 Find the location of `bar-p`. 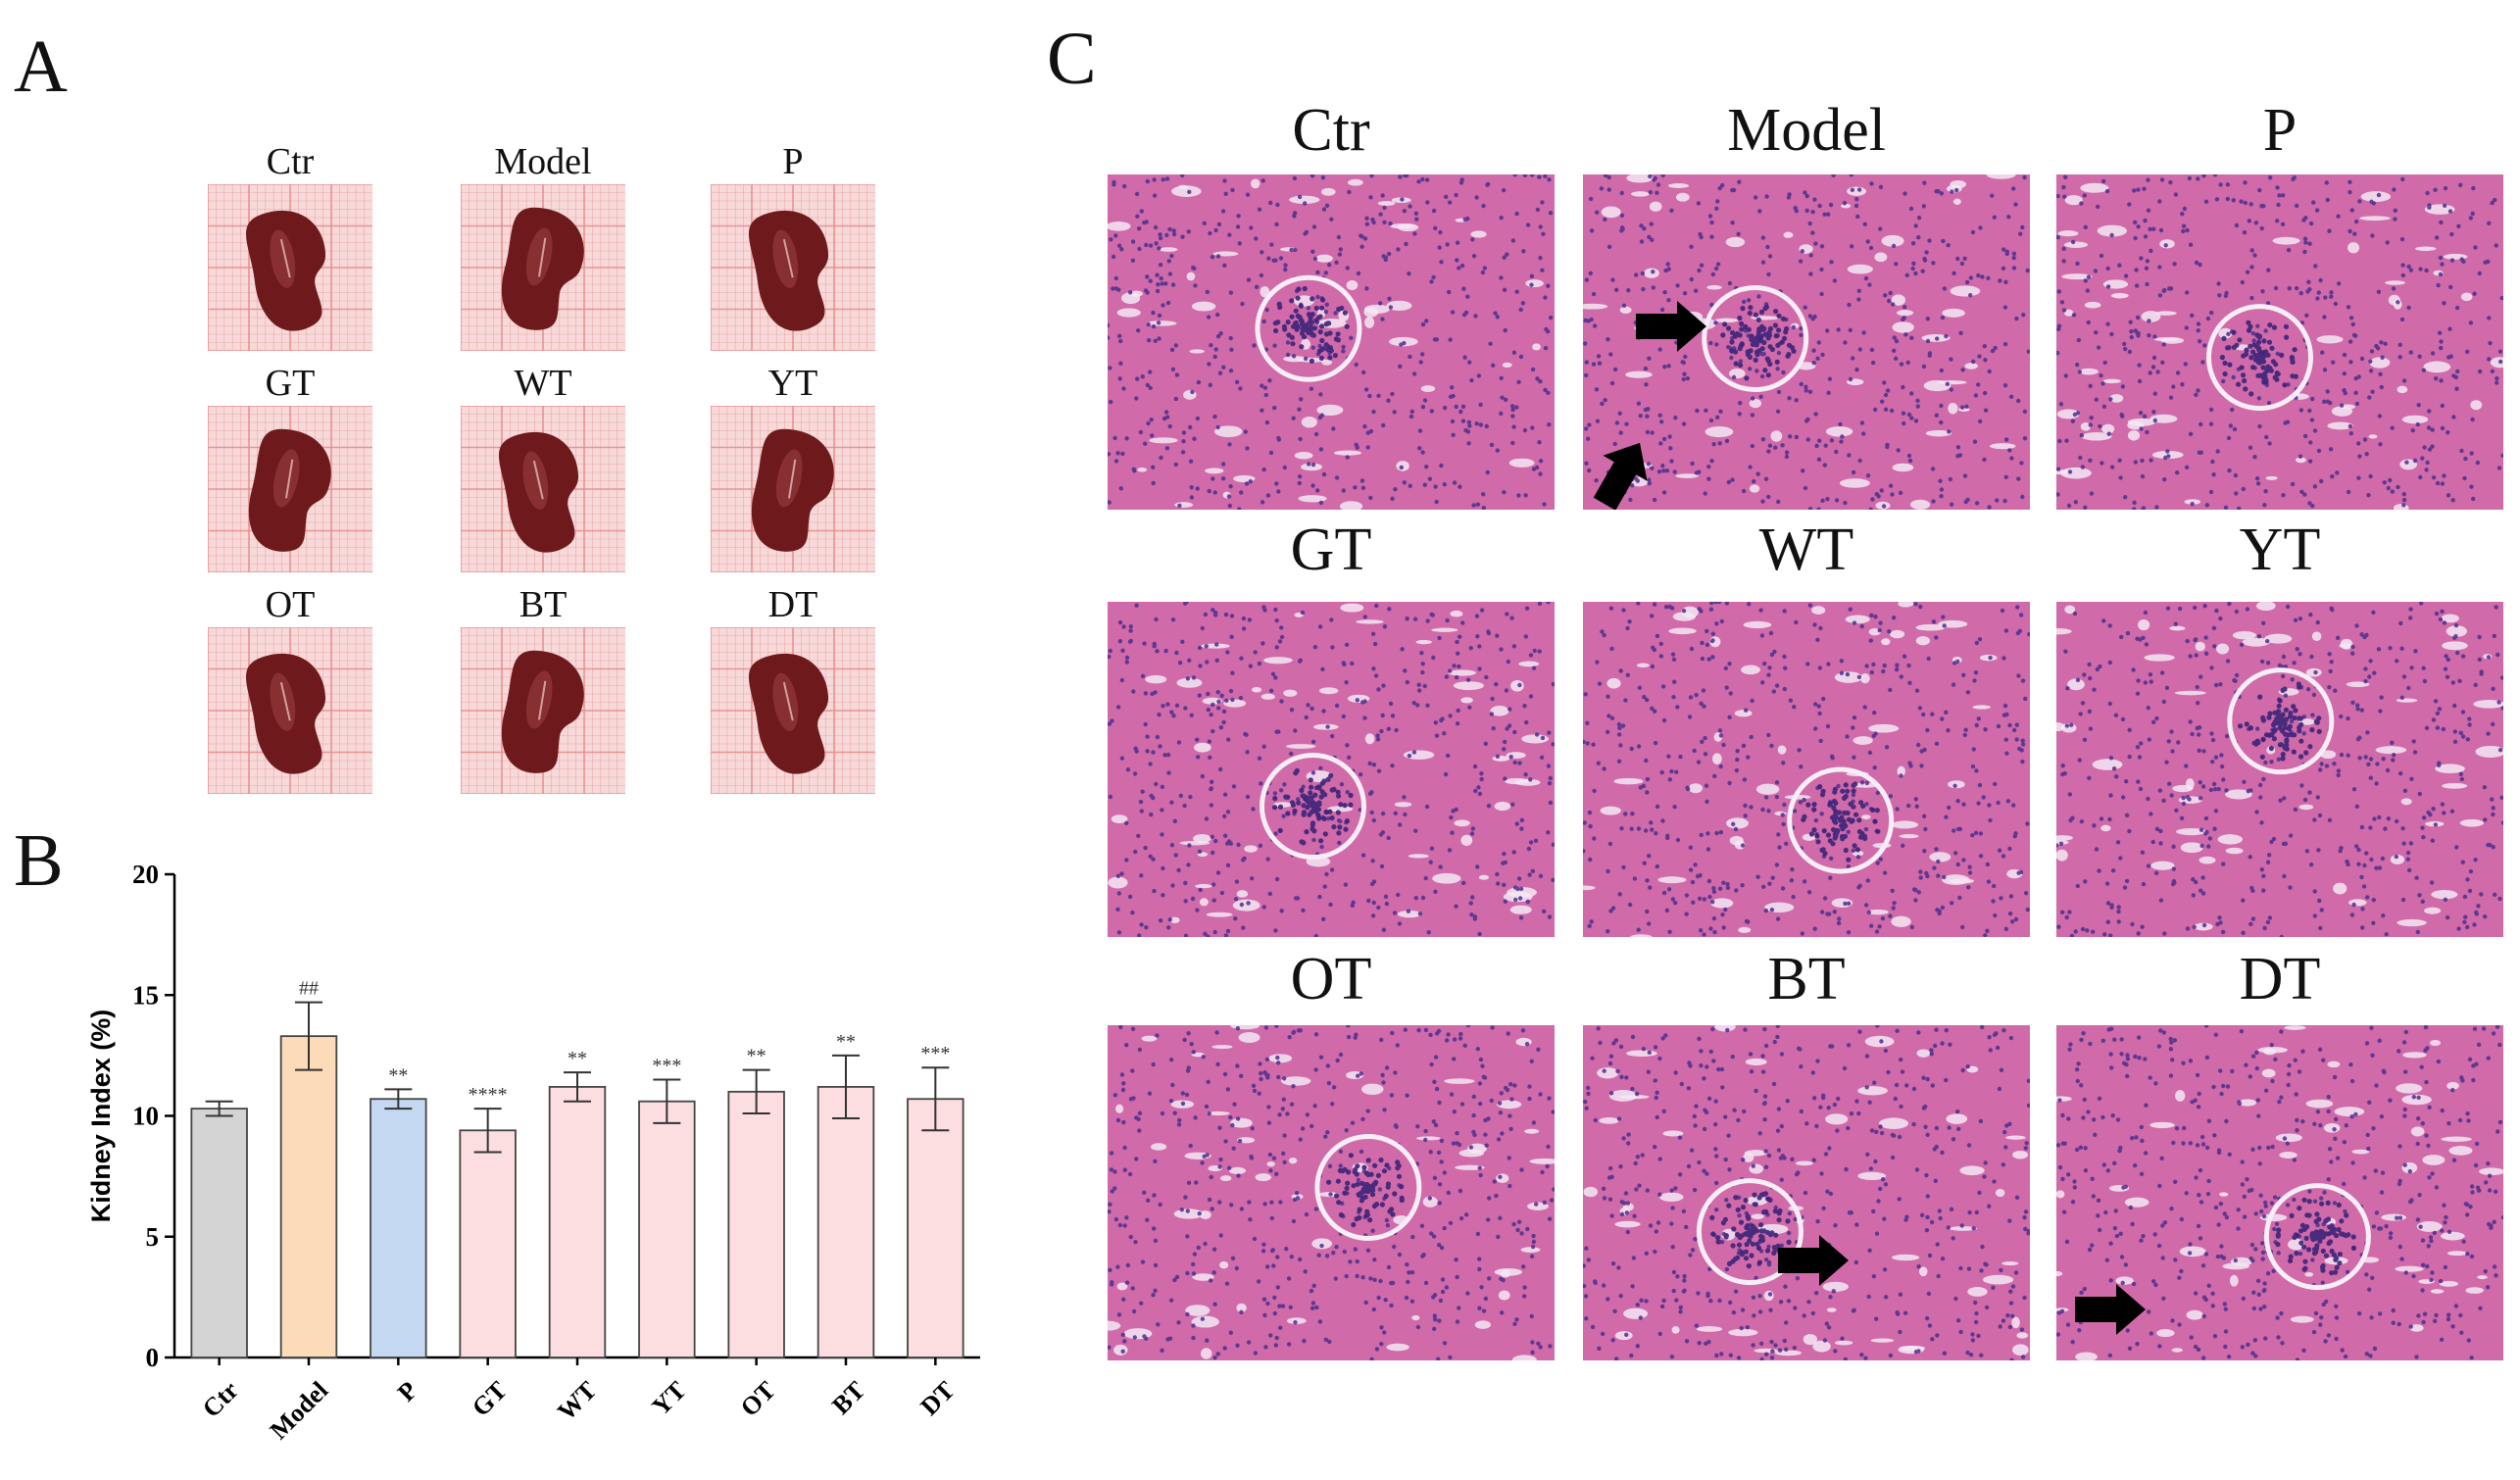

bar-p is located at coordinates (398, 1228).